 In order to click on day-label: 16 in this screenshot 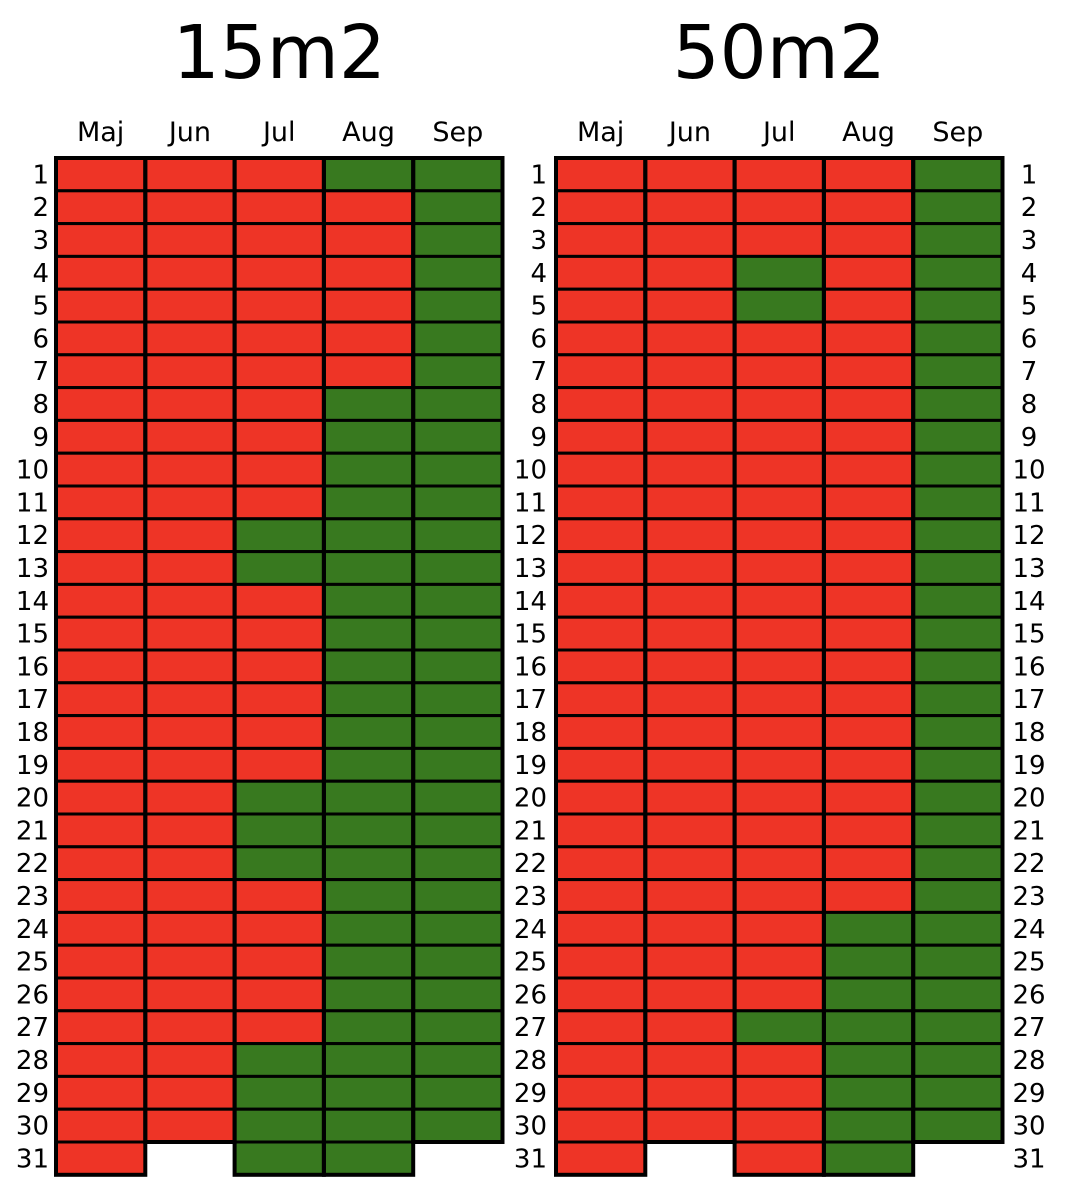, I will do `click(1028, 667)`.